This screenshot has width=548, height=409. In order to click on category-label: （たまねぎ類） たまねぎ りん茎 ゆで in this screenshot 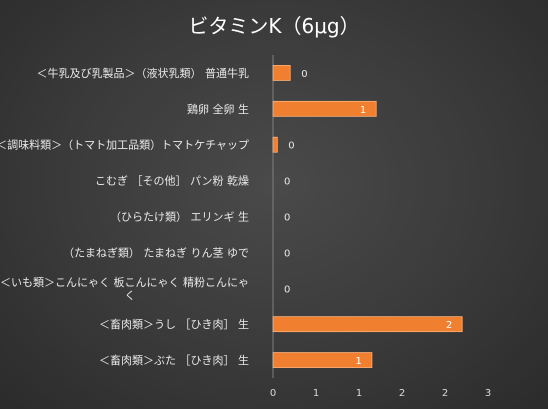, I will do `click(156, 252)`.